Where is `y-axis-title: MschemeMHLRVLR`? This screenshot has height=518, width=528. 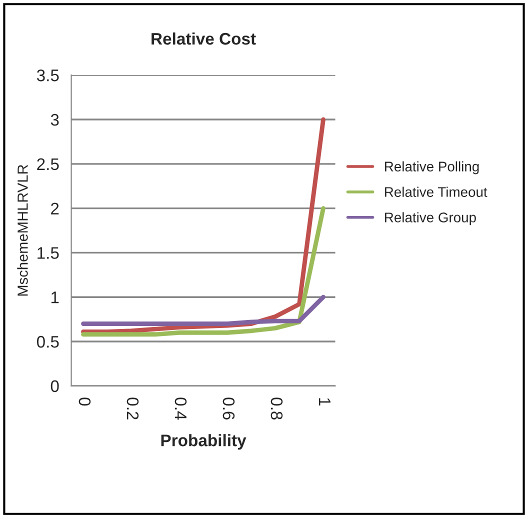 y-axis-title: MschemeMHLRVLR is located at coordinates (22, 230).